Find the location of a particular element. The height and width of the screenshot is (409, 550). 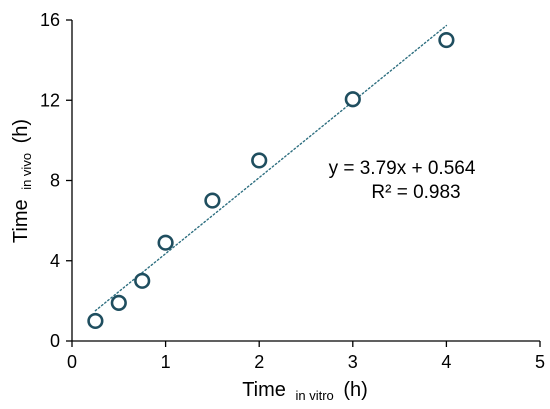

x-tick-label: 0 is located at coordinates (72, 362).